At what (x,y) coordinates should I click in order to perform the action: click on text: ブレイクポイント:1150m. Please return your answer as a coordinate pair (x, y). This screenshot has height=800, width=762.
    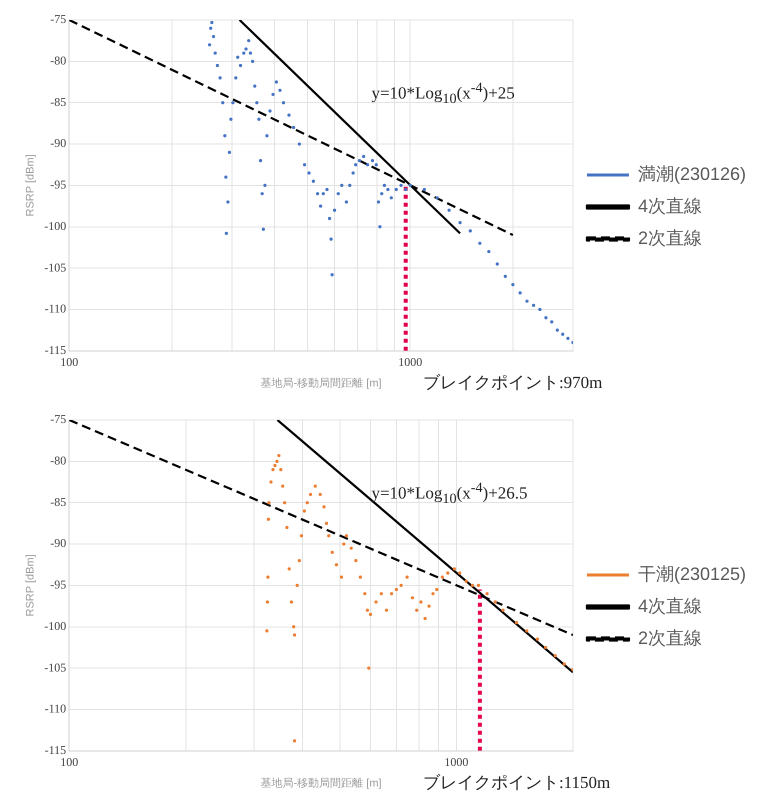
    Looking at the image, I should click on (516, 783).